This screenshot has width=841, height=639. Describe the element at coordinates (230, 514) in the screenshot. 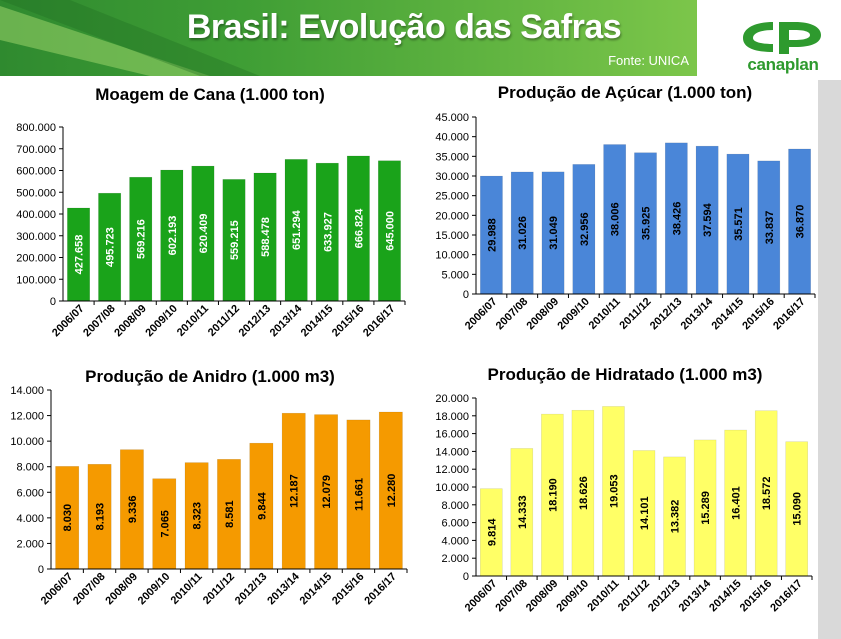

I see `data-label: 8.581` at that location.